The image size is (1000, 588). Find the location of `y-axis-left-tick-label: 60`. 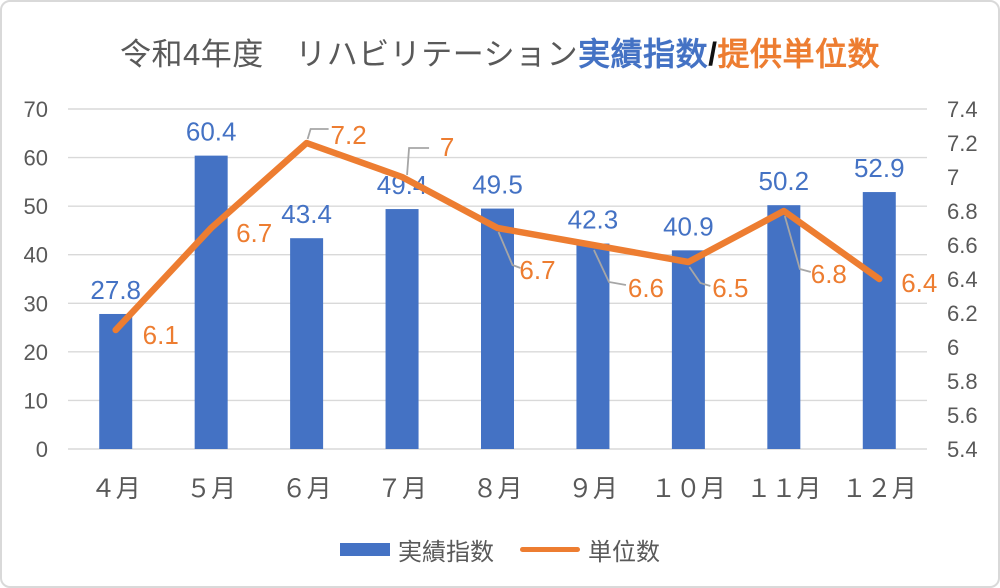

y-axis-left-tick-label: 60 is located at coordinates (36, 158).